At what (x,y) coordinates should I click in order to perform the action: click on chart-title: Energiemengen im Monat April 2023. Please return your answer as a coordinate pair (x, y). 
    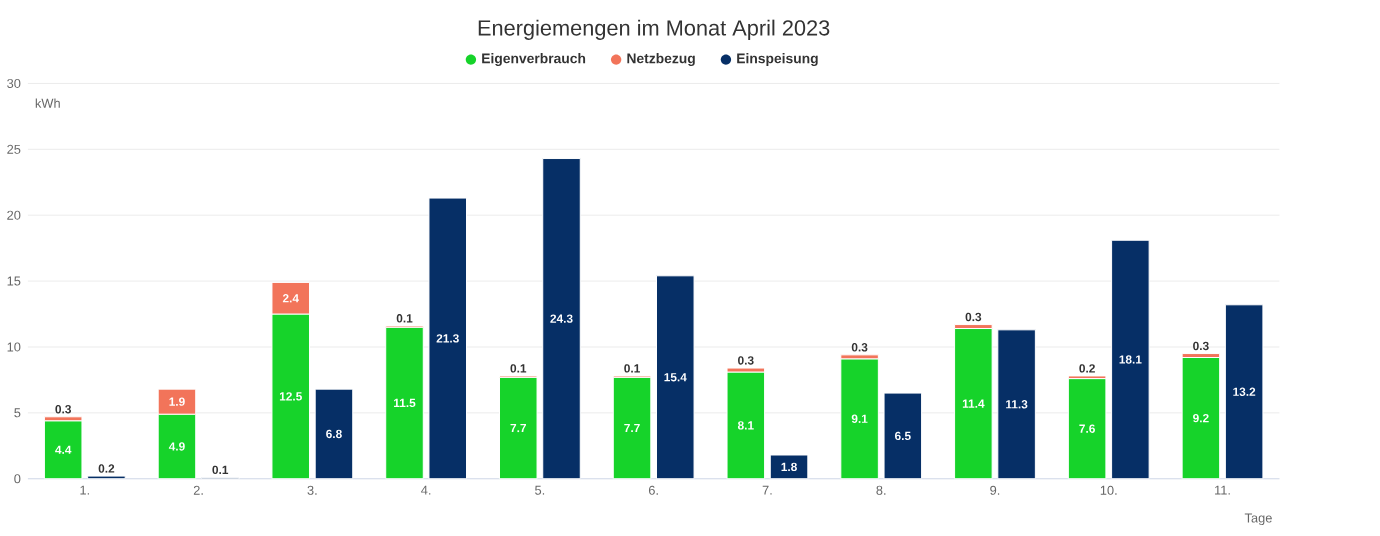
    Looking at the image, I should click on (654, 29).